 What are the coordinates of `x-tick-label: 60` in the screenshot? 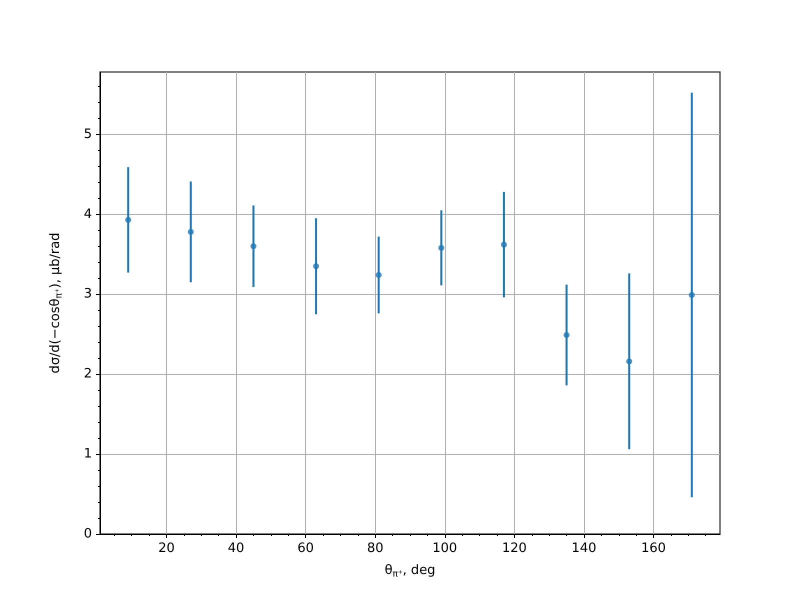 It's located at (305, 548).